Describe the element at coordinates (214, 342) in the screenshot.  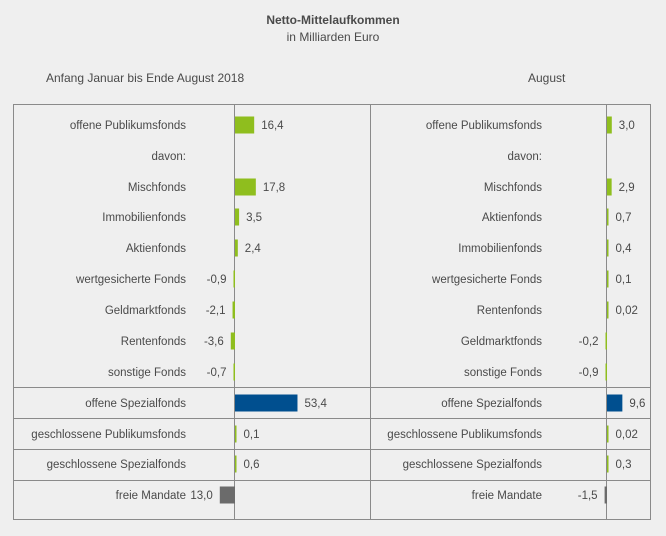
I see `value-label: -3,6` at that location.